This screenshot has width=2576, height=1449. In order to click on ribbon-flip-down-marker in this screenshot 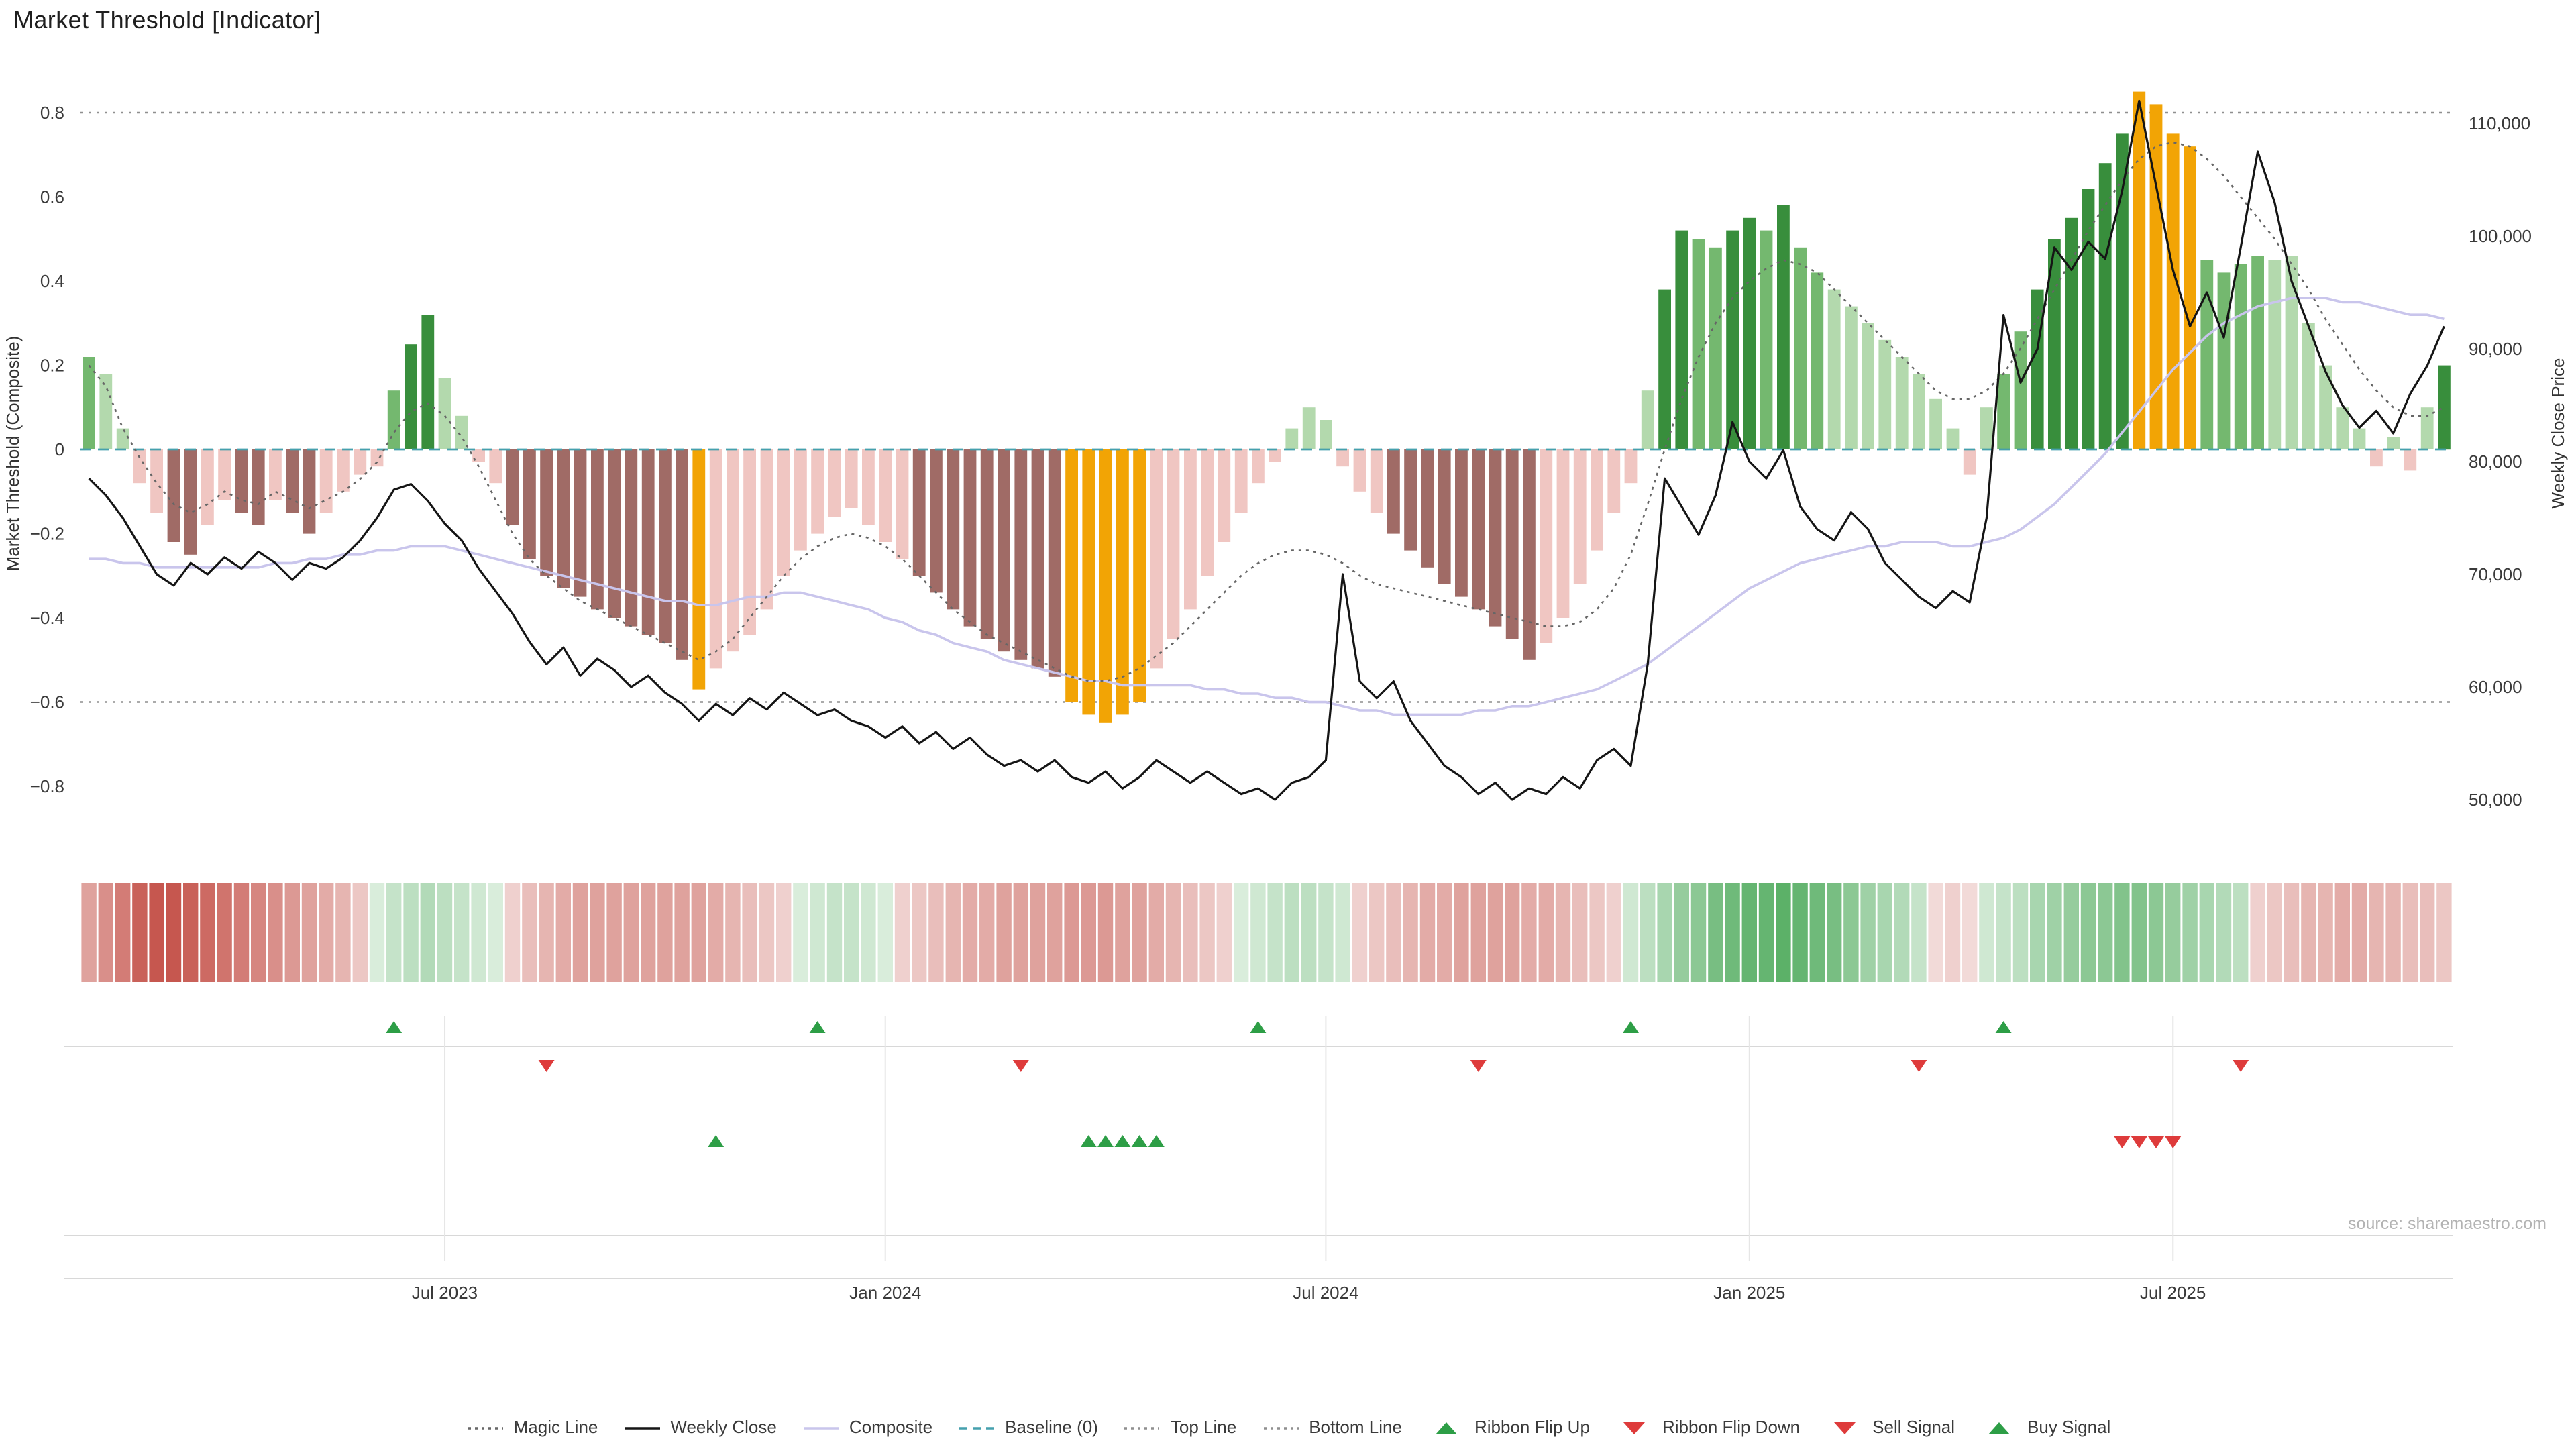, I will do `click(1020, 1066)`.